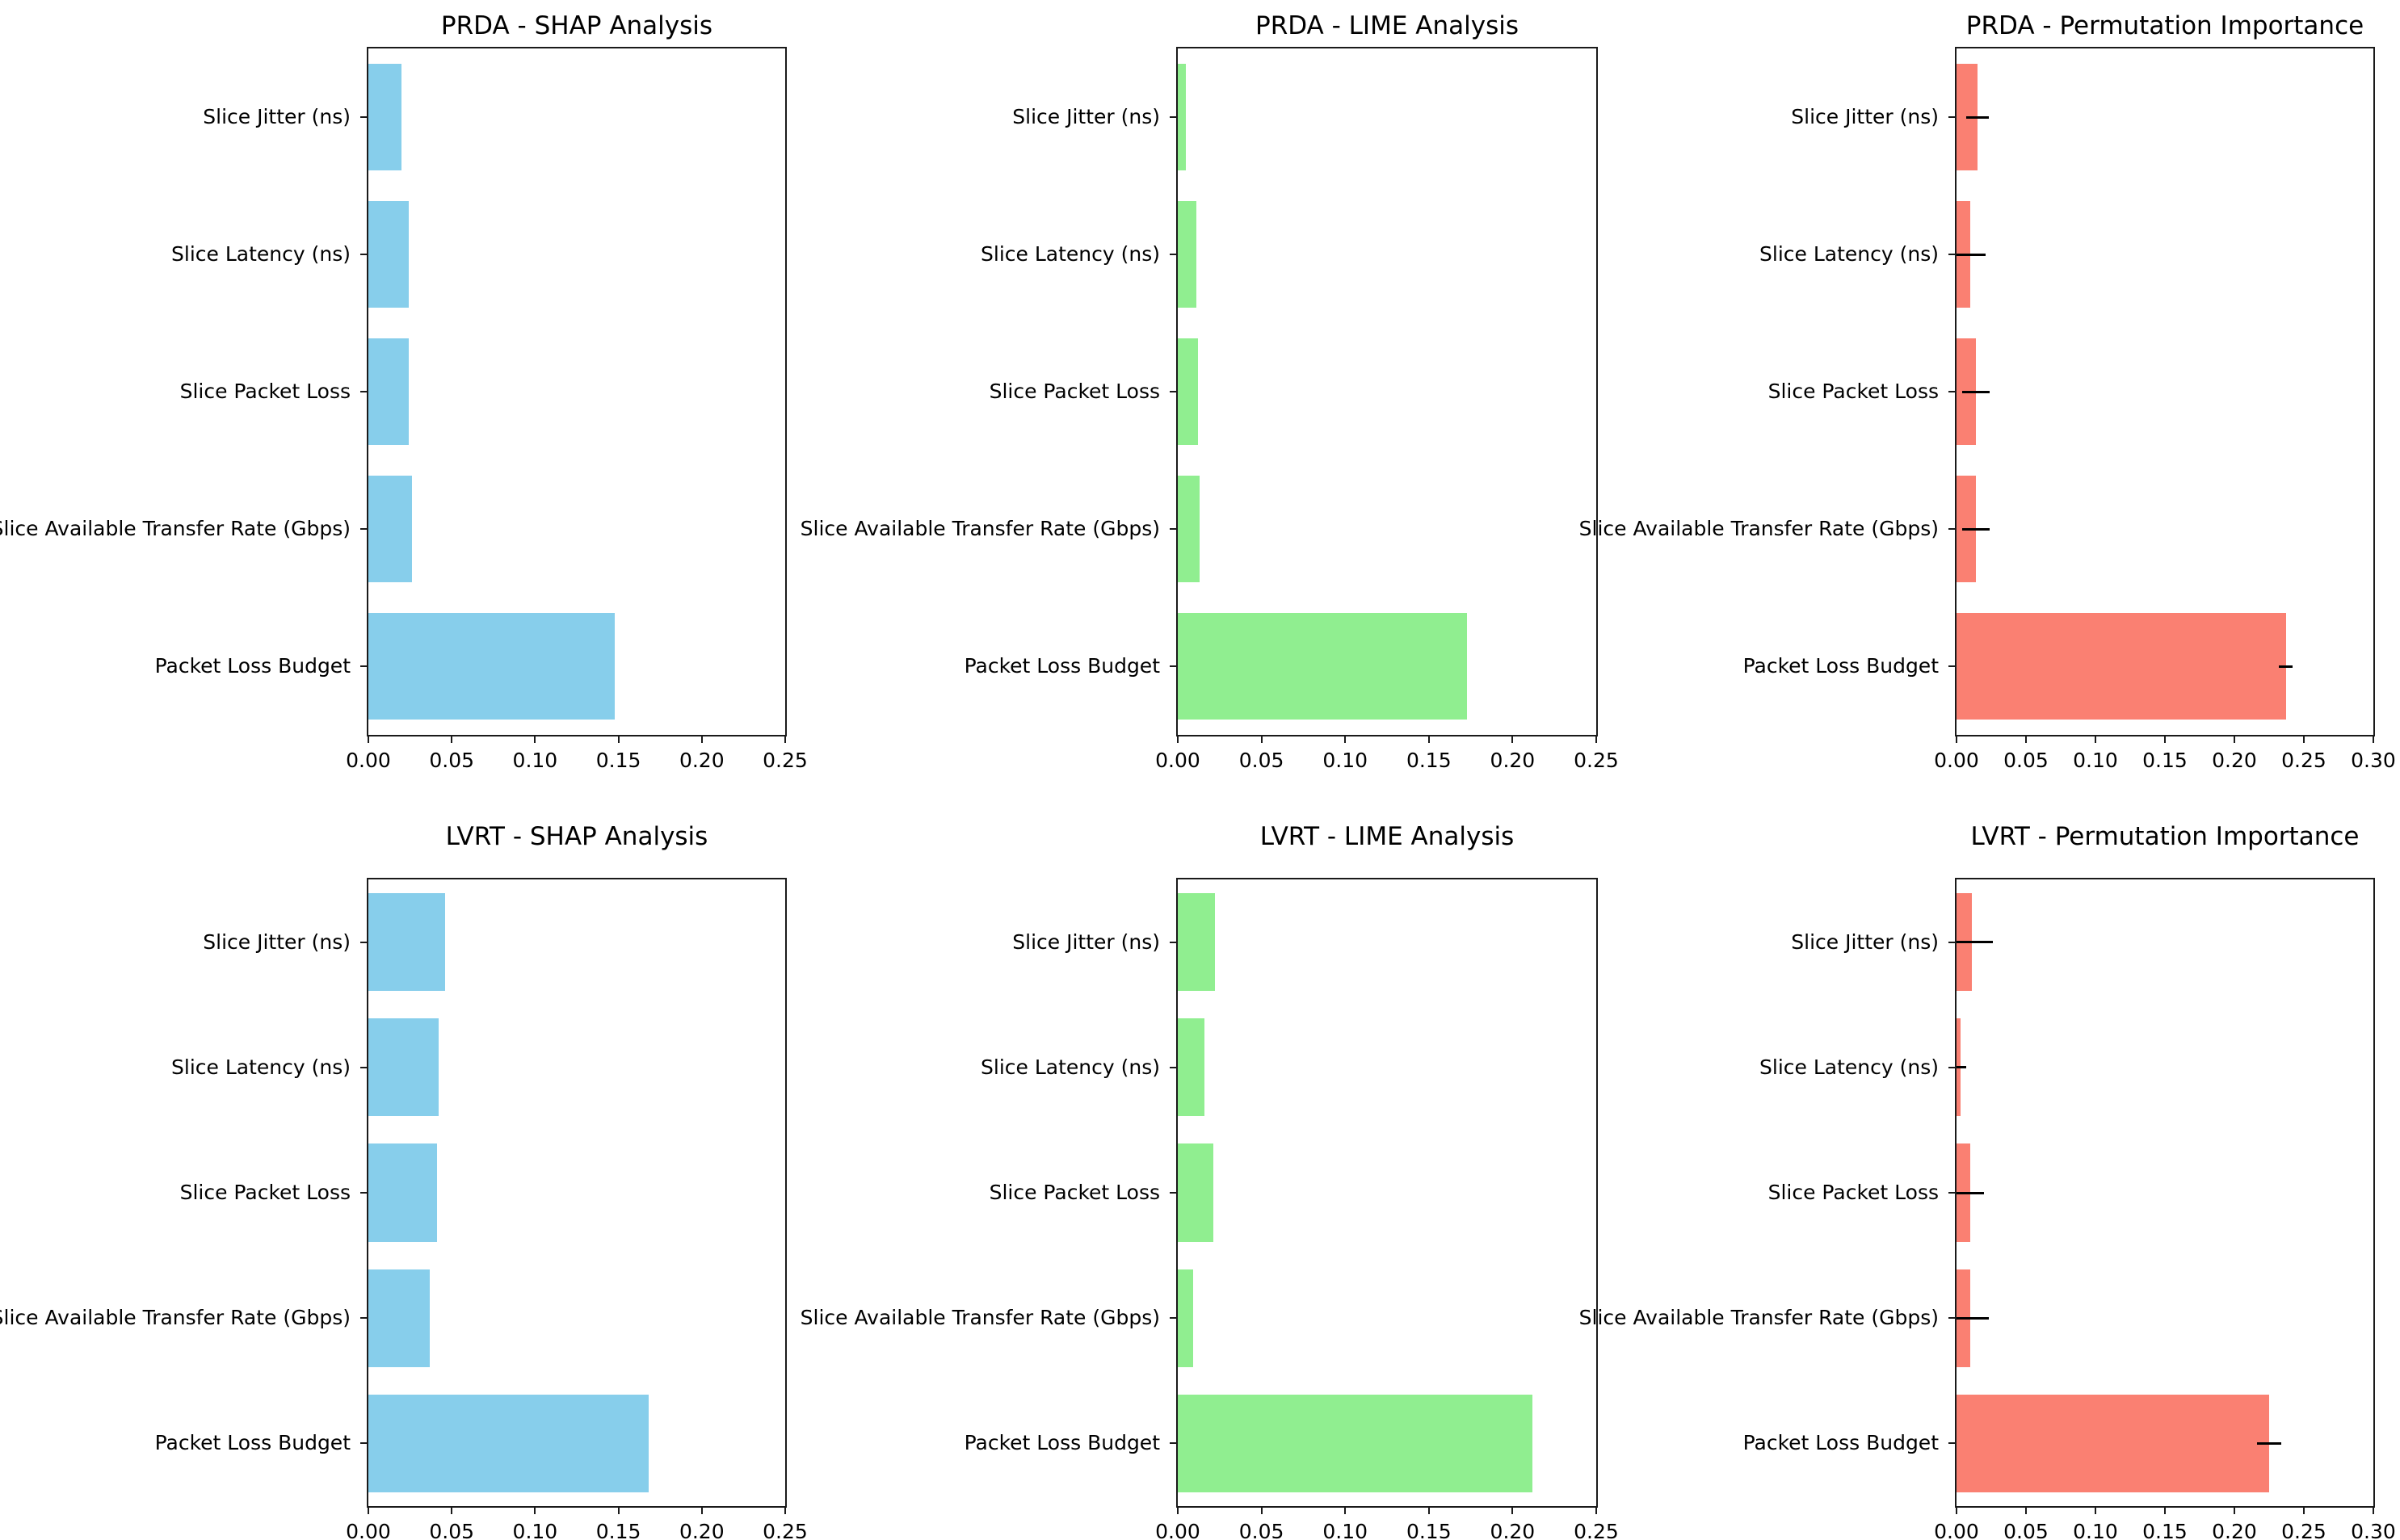 This screenshot has width=2400, height=1540. What do you see at coordinates (577, 25) in the screenshot?
I see `plot-title: PRDA - SHAP Analysis` at bounding box center [577, 25].